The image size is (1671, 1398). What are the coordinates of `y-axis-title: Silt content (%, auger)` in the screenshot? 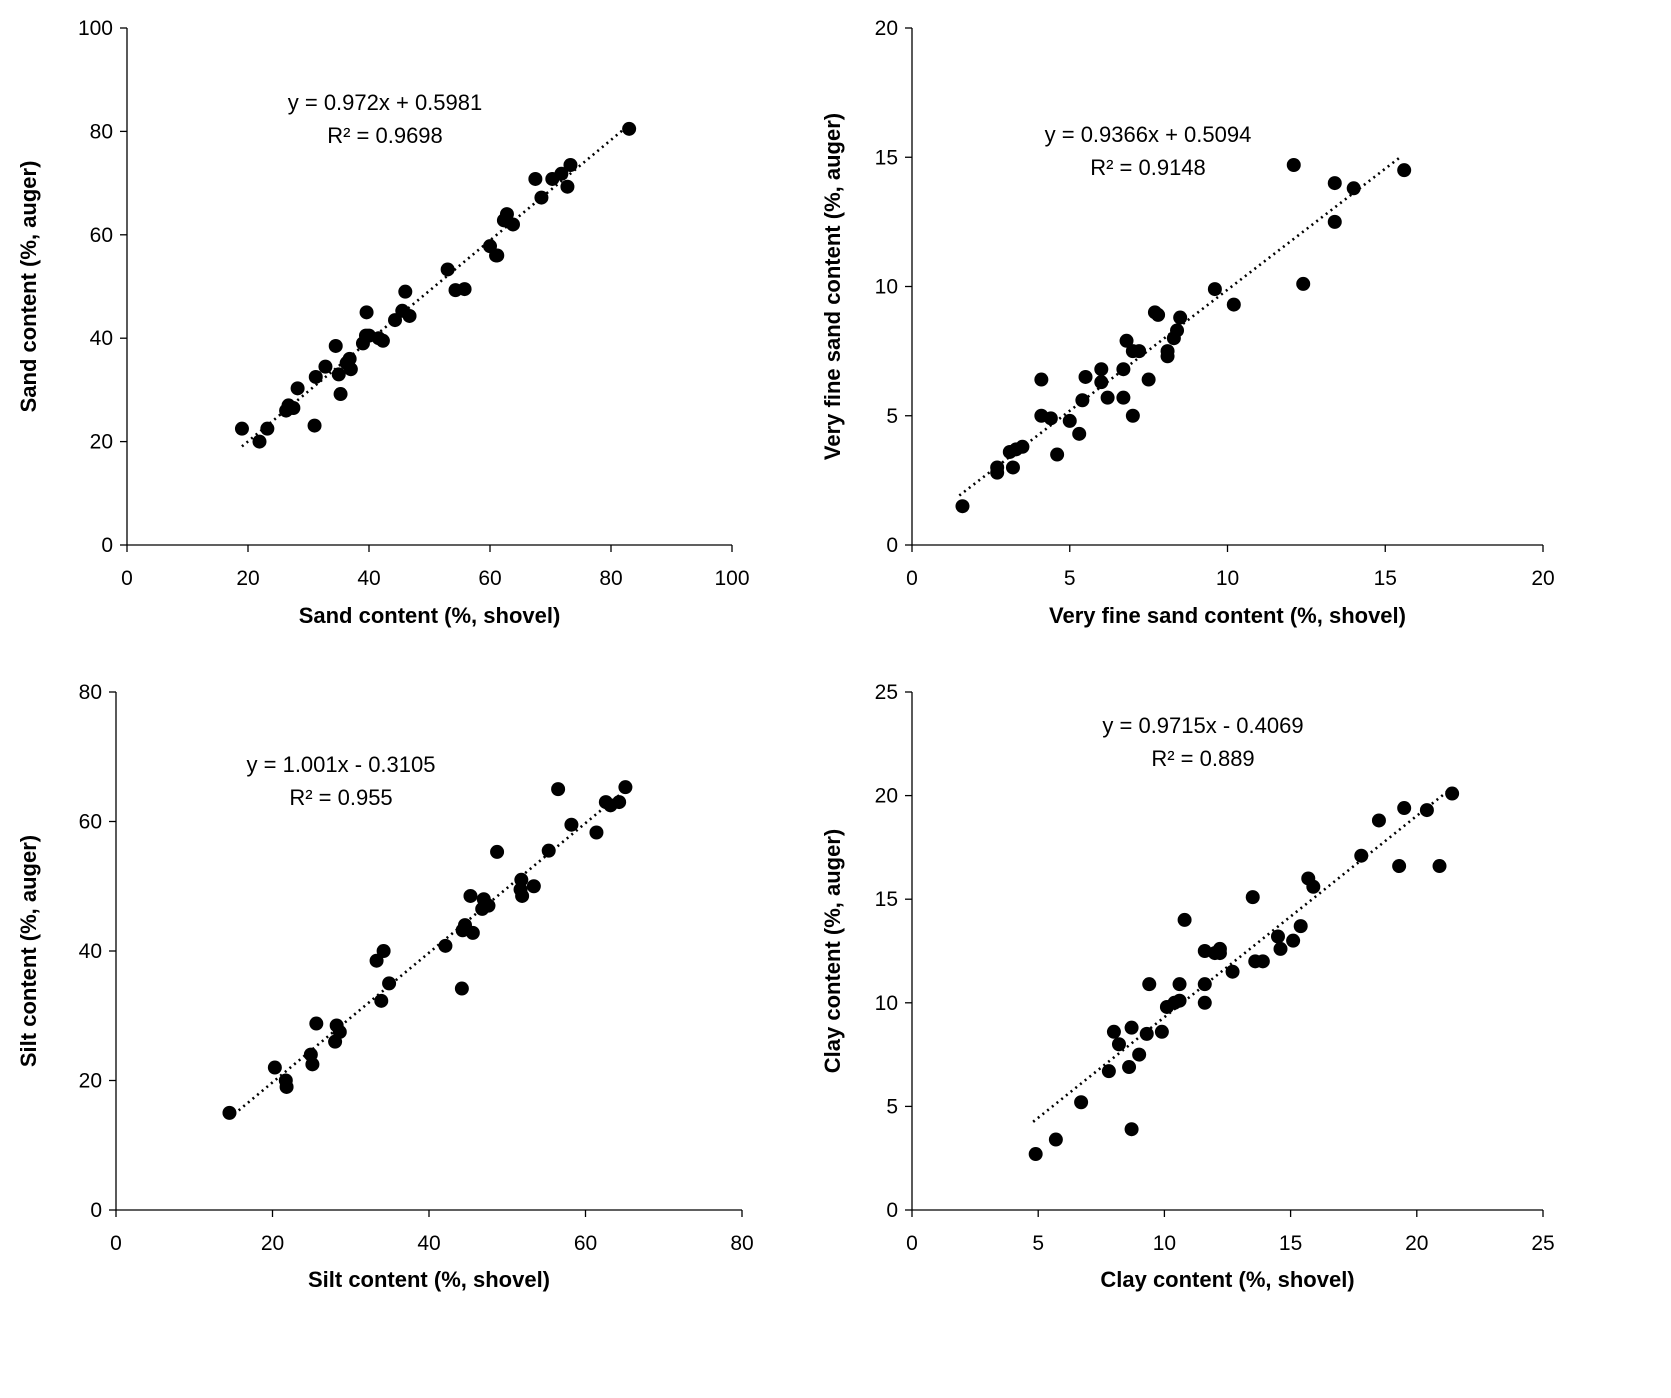 It's located at (28, 951).